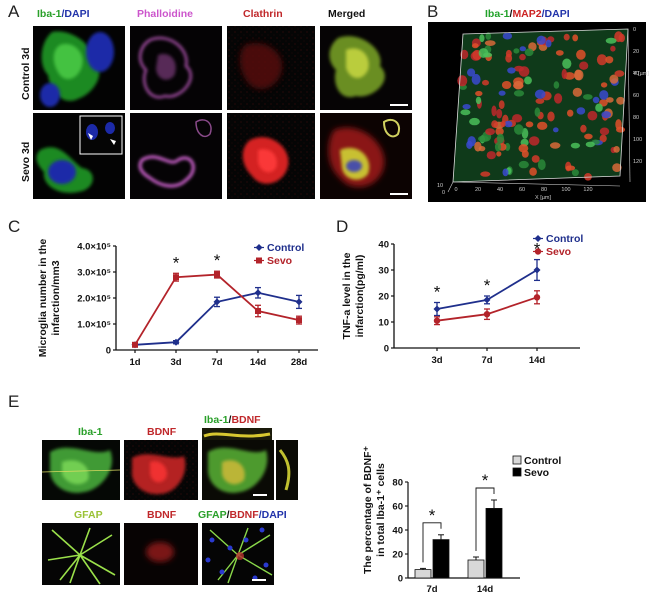 This screenshot has width=650, height=599. I want to click on x-tick-label: 14d, so click(258, 362).